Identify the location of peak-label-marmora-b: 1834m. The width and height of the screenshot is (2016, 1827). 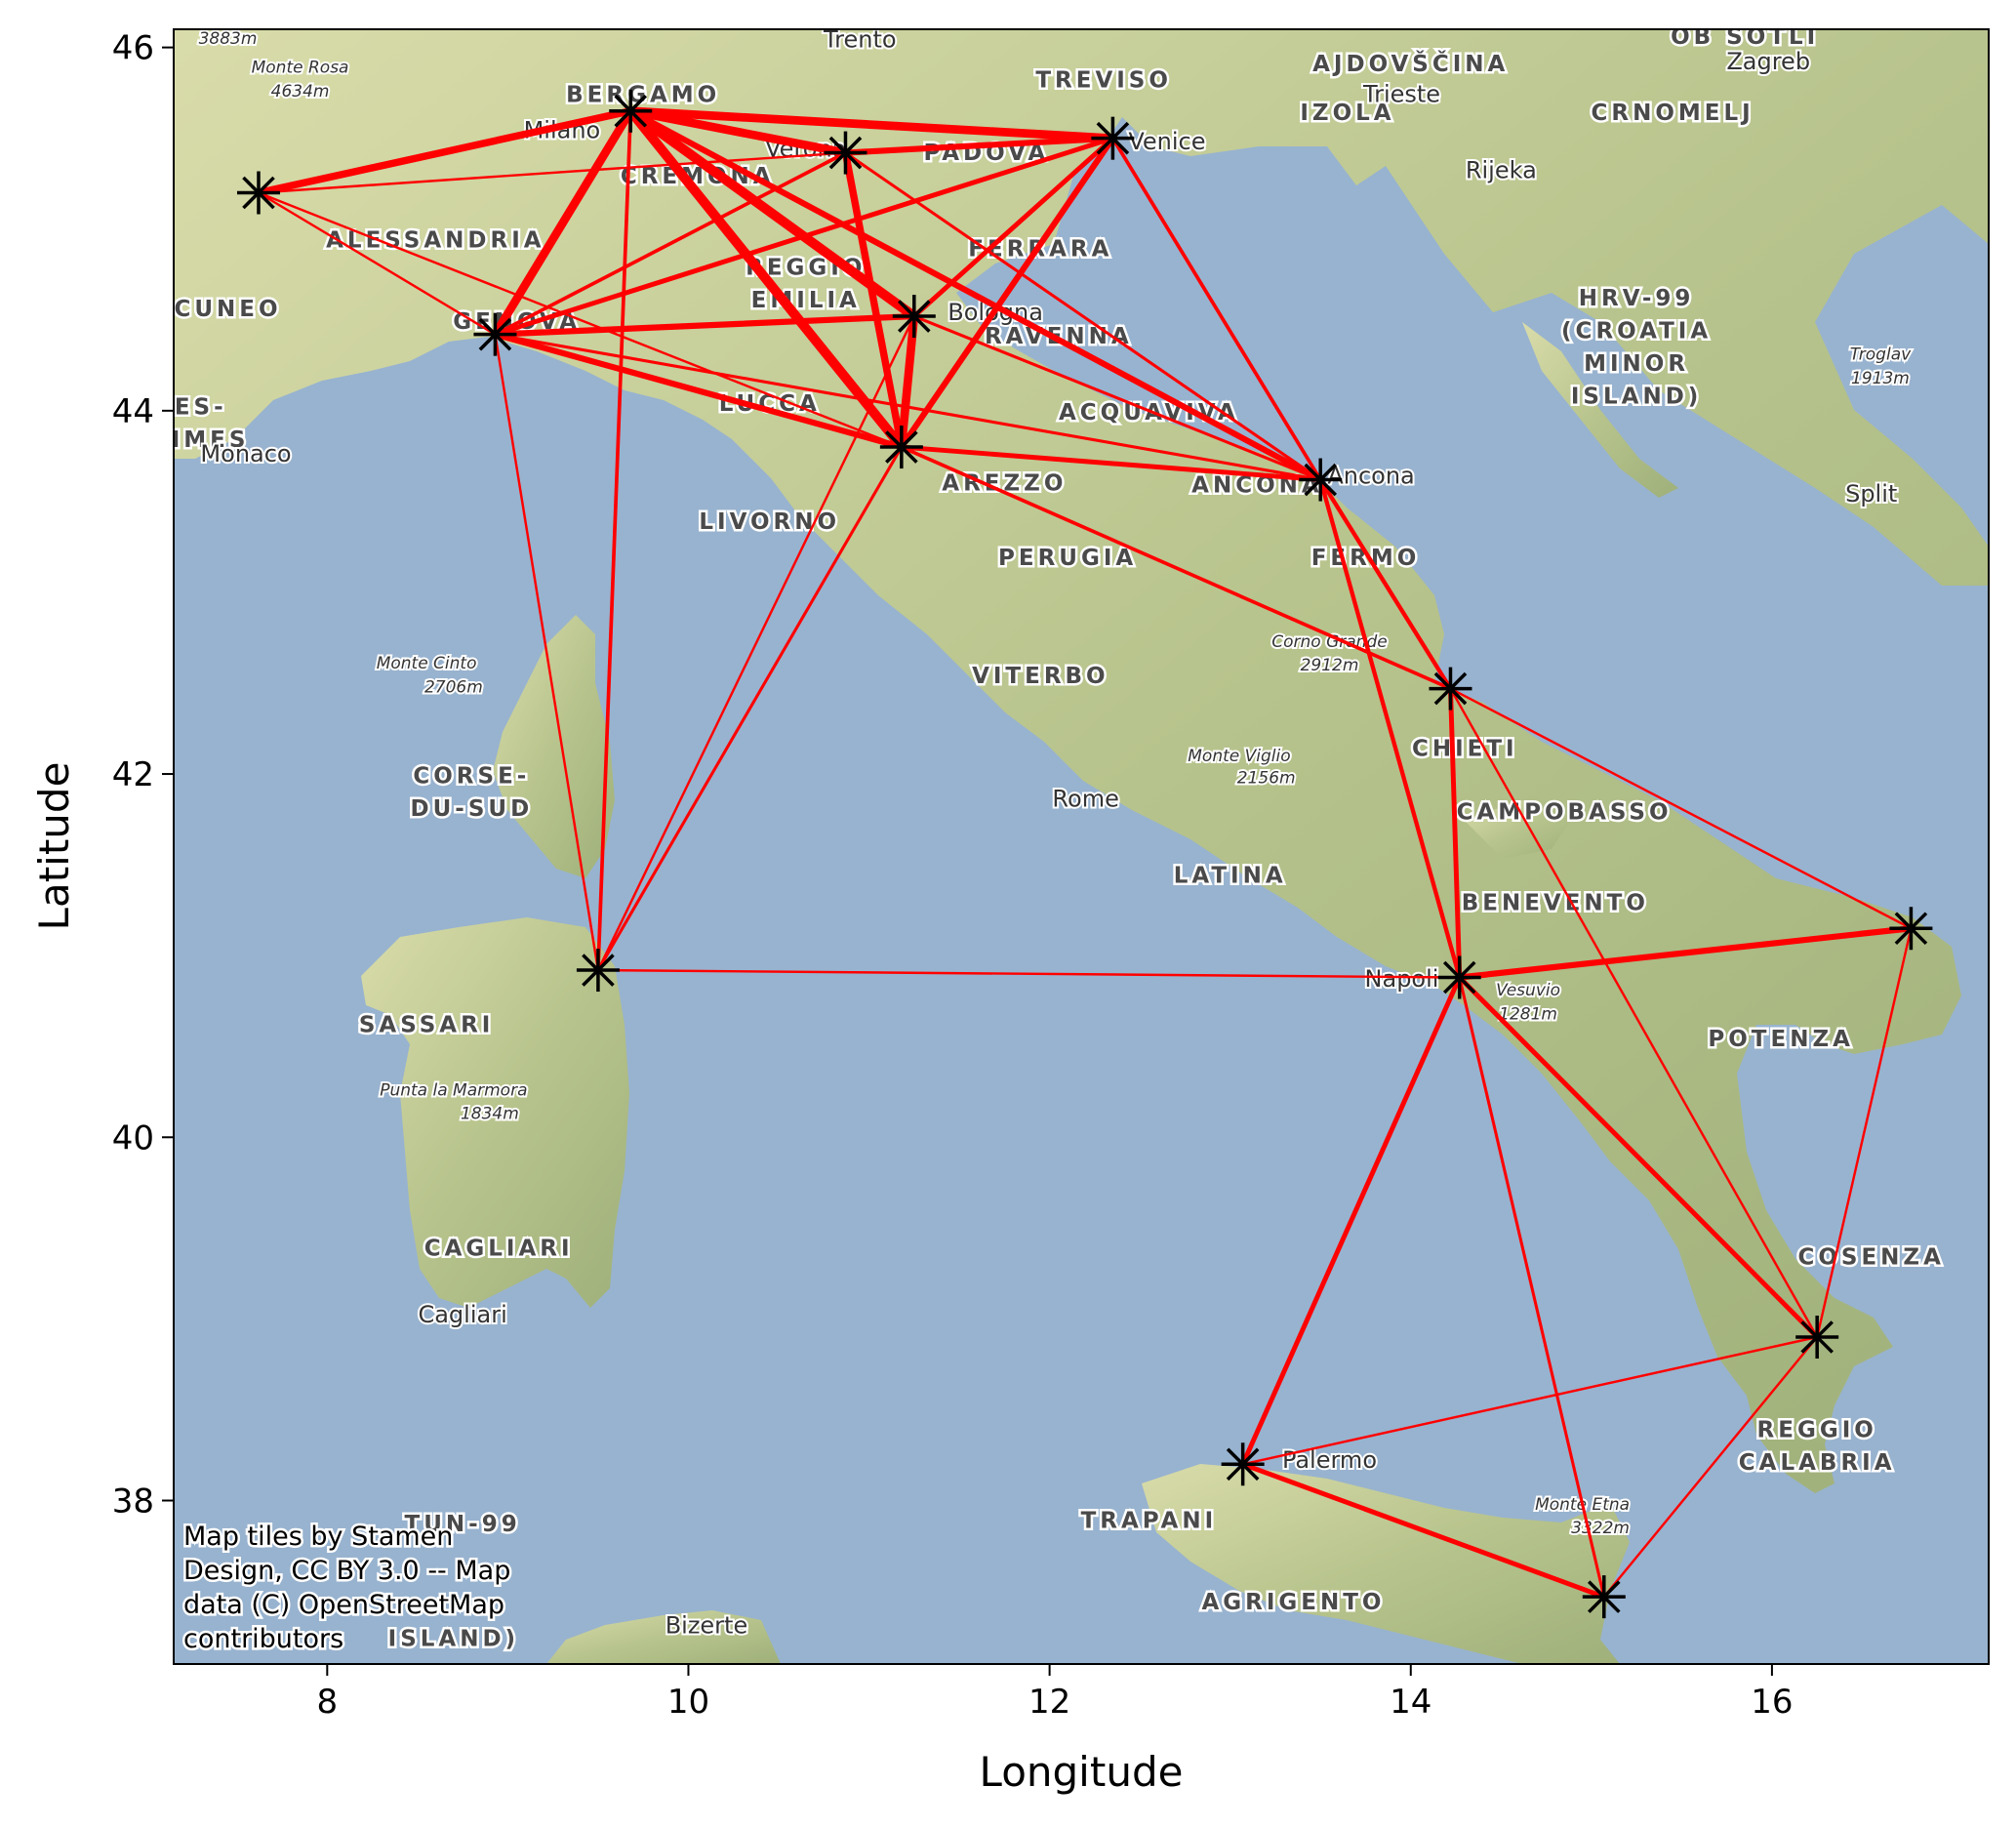
(490, 1115).